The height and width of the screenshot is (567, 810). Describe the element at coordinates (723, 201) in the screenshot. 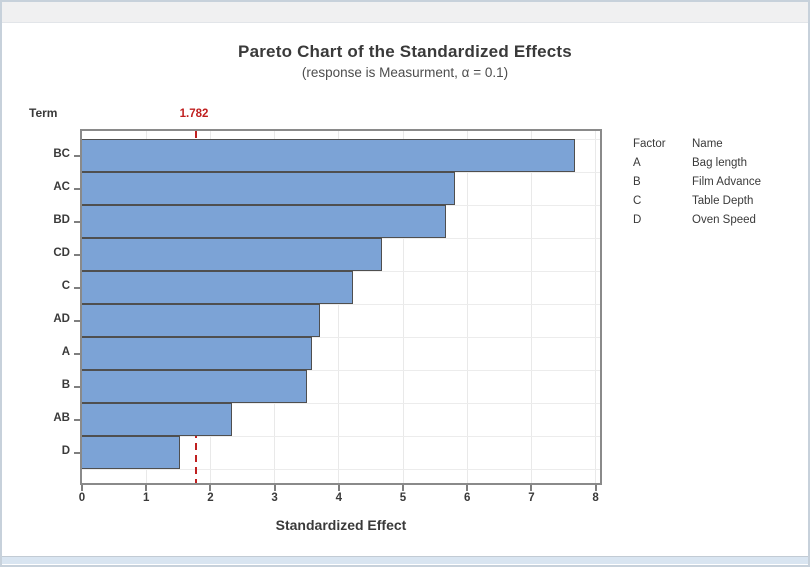

I see `legend-name-C: Table Depth` at that location.